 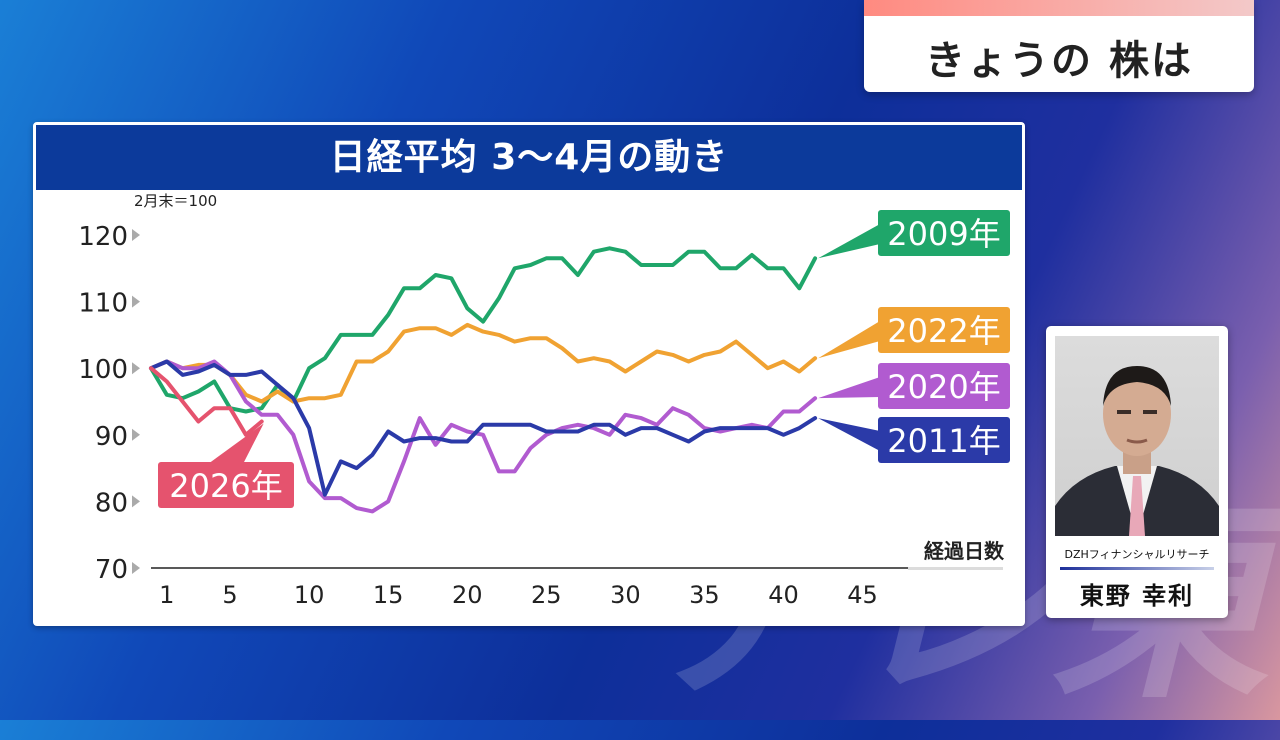 I want to click on series-label-2: 2020年, so click(x=943, y=387).